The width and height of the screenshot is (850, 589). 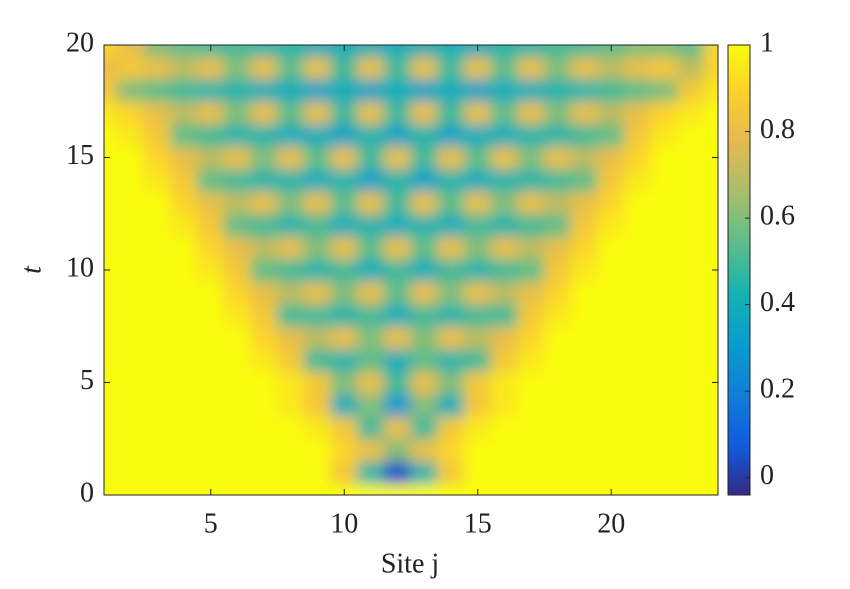 What do you see at coordinates (80, 155) in the screenshot?
I see `y-tick-label: 15` at bounding box center [80, 155].